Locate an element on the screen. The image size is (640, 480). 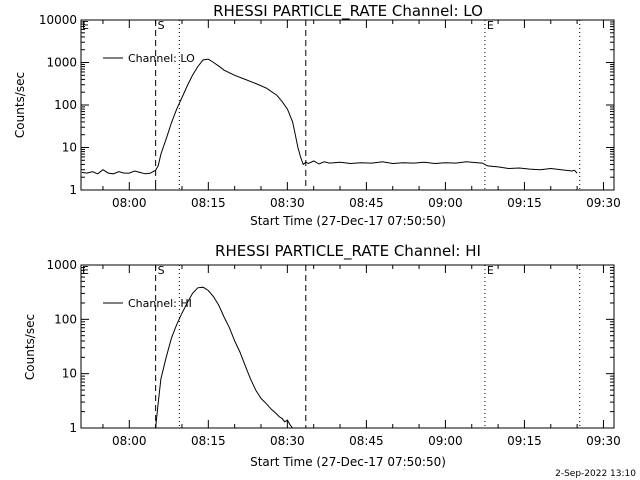
chart-title: RHESSI PARTICLE_RATE Channel: LO is located at coordinates (348, 11).